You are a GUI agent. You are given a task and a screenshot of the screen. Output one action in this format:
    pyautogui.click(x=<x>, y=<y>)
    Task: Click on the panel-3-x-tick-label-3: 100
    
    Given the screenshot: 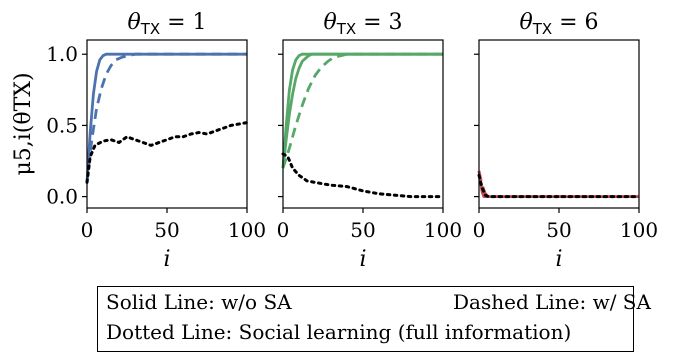 What is the action you would take?
    pyautogui.click(x=639, y=230)
    